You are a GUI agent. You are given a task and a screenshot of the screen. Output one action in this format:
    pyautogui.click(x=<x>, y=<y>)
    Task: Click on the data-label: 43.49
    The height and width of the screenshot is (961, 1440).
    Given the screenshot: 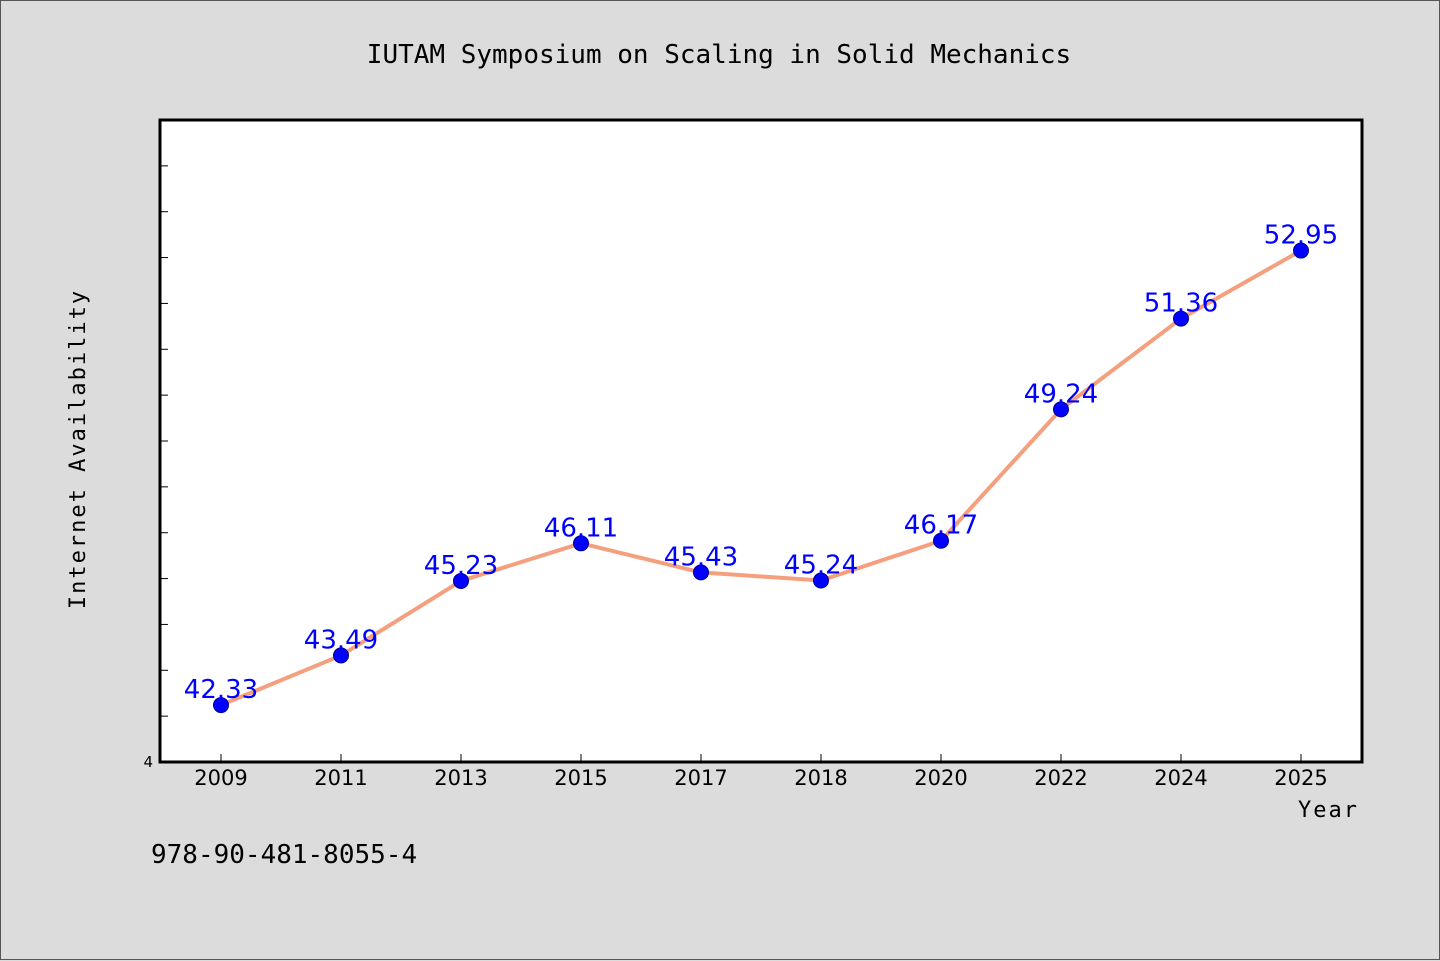 What is the action you would take?
    pyautogui.click(x=341, y=640)
    